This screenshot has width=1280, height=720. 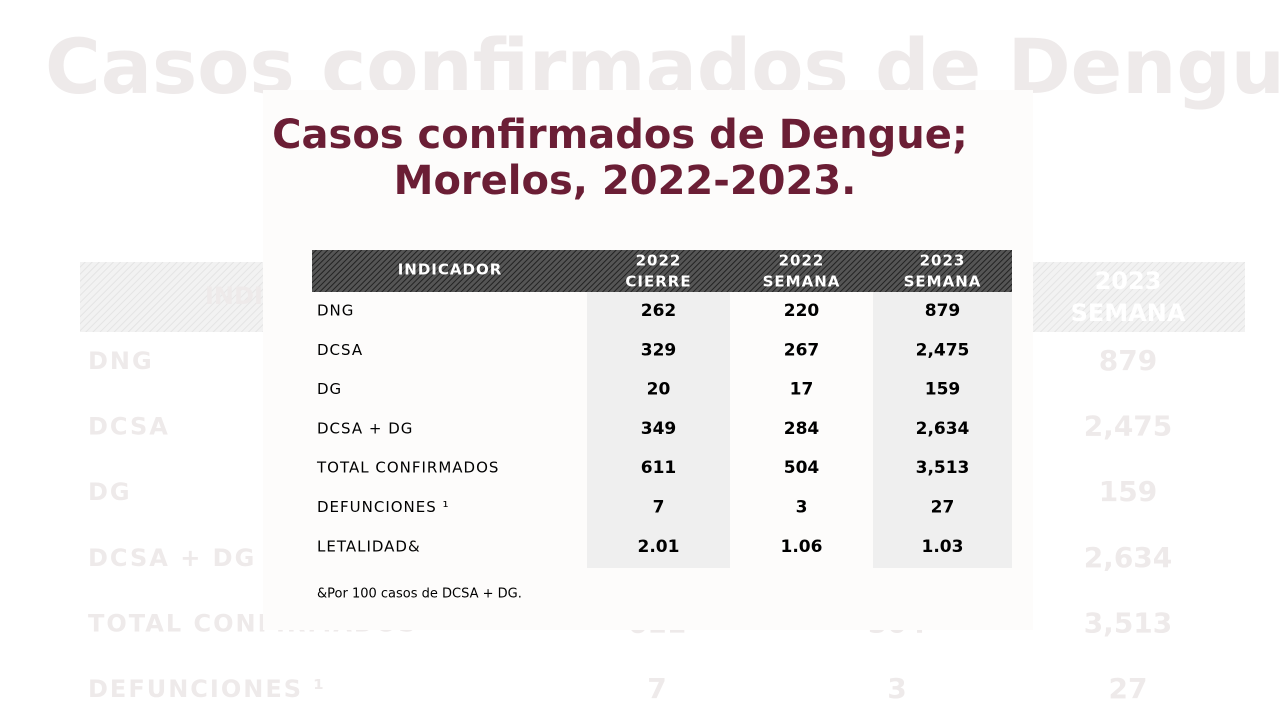 I want to click on row-label: DEFUNCIONES ¹, so click(x=383, y=507).